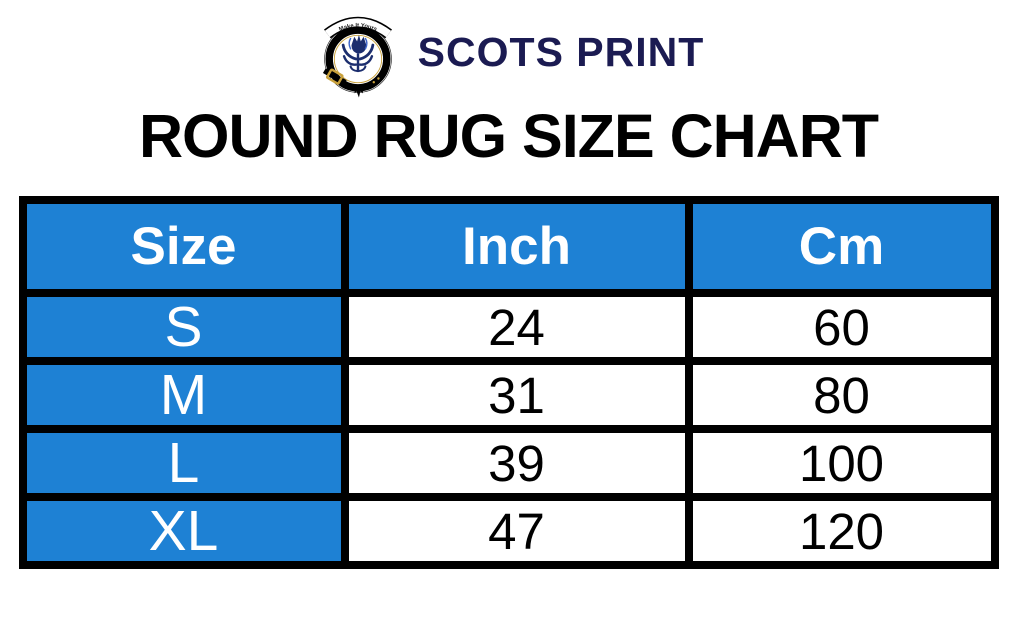 This screenshot has width=1017, height=640. Describe the element at coordinates (516, 395) in the screenshot. I see `inch-cell: 31` at that location.